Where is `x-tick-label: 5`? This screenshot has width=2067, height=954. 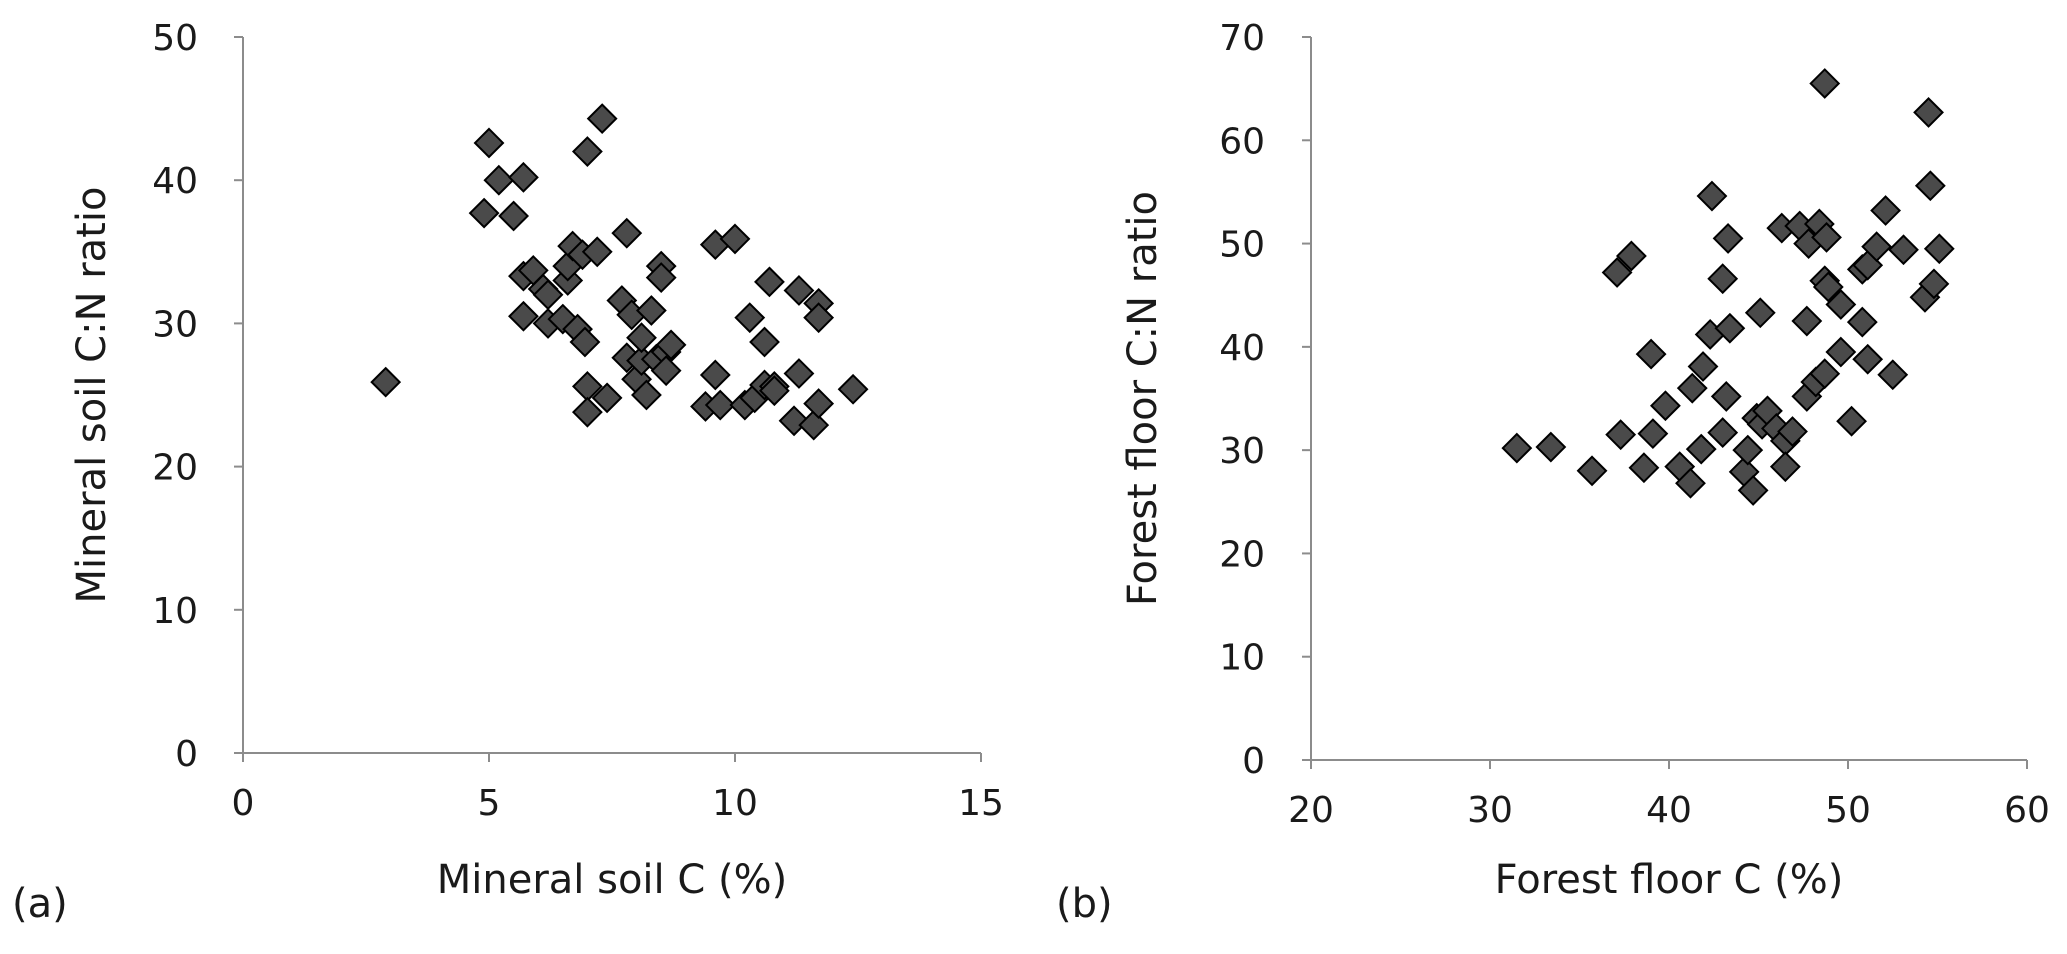
x-tick-label: 5 is located at coordinates (489, 803).